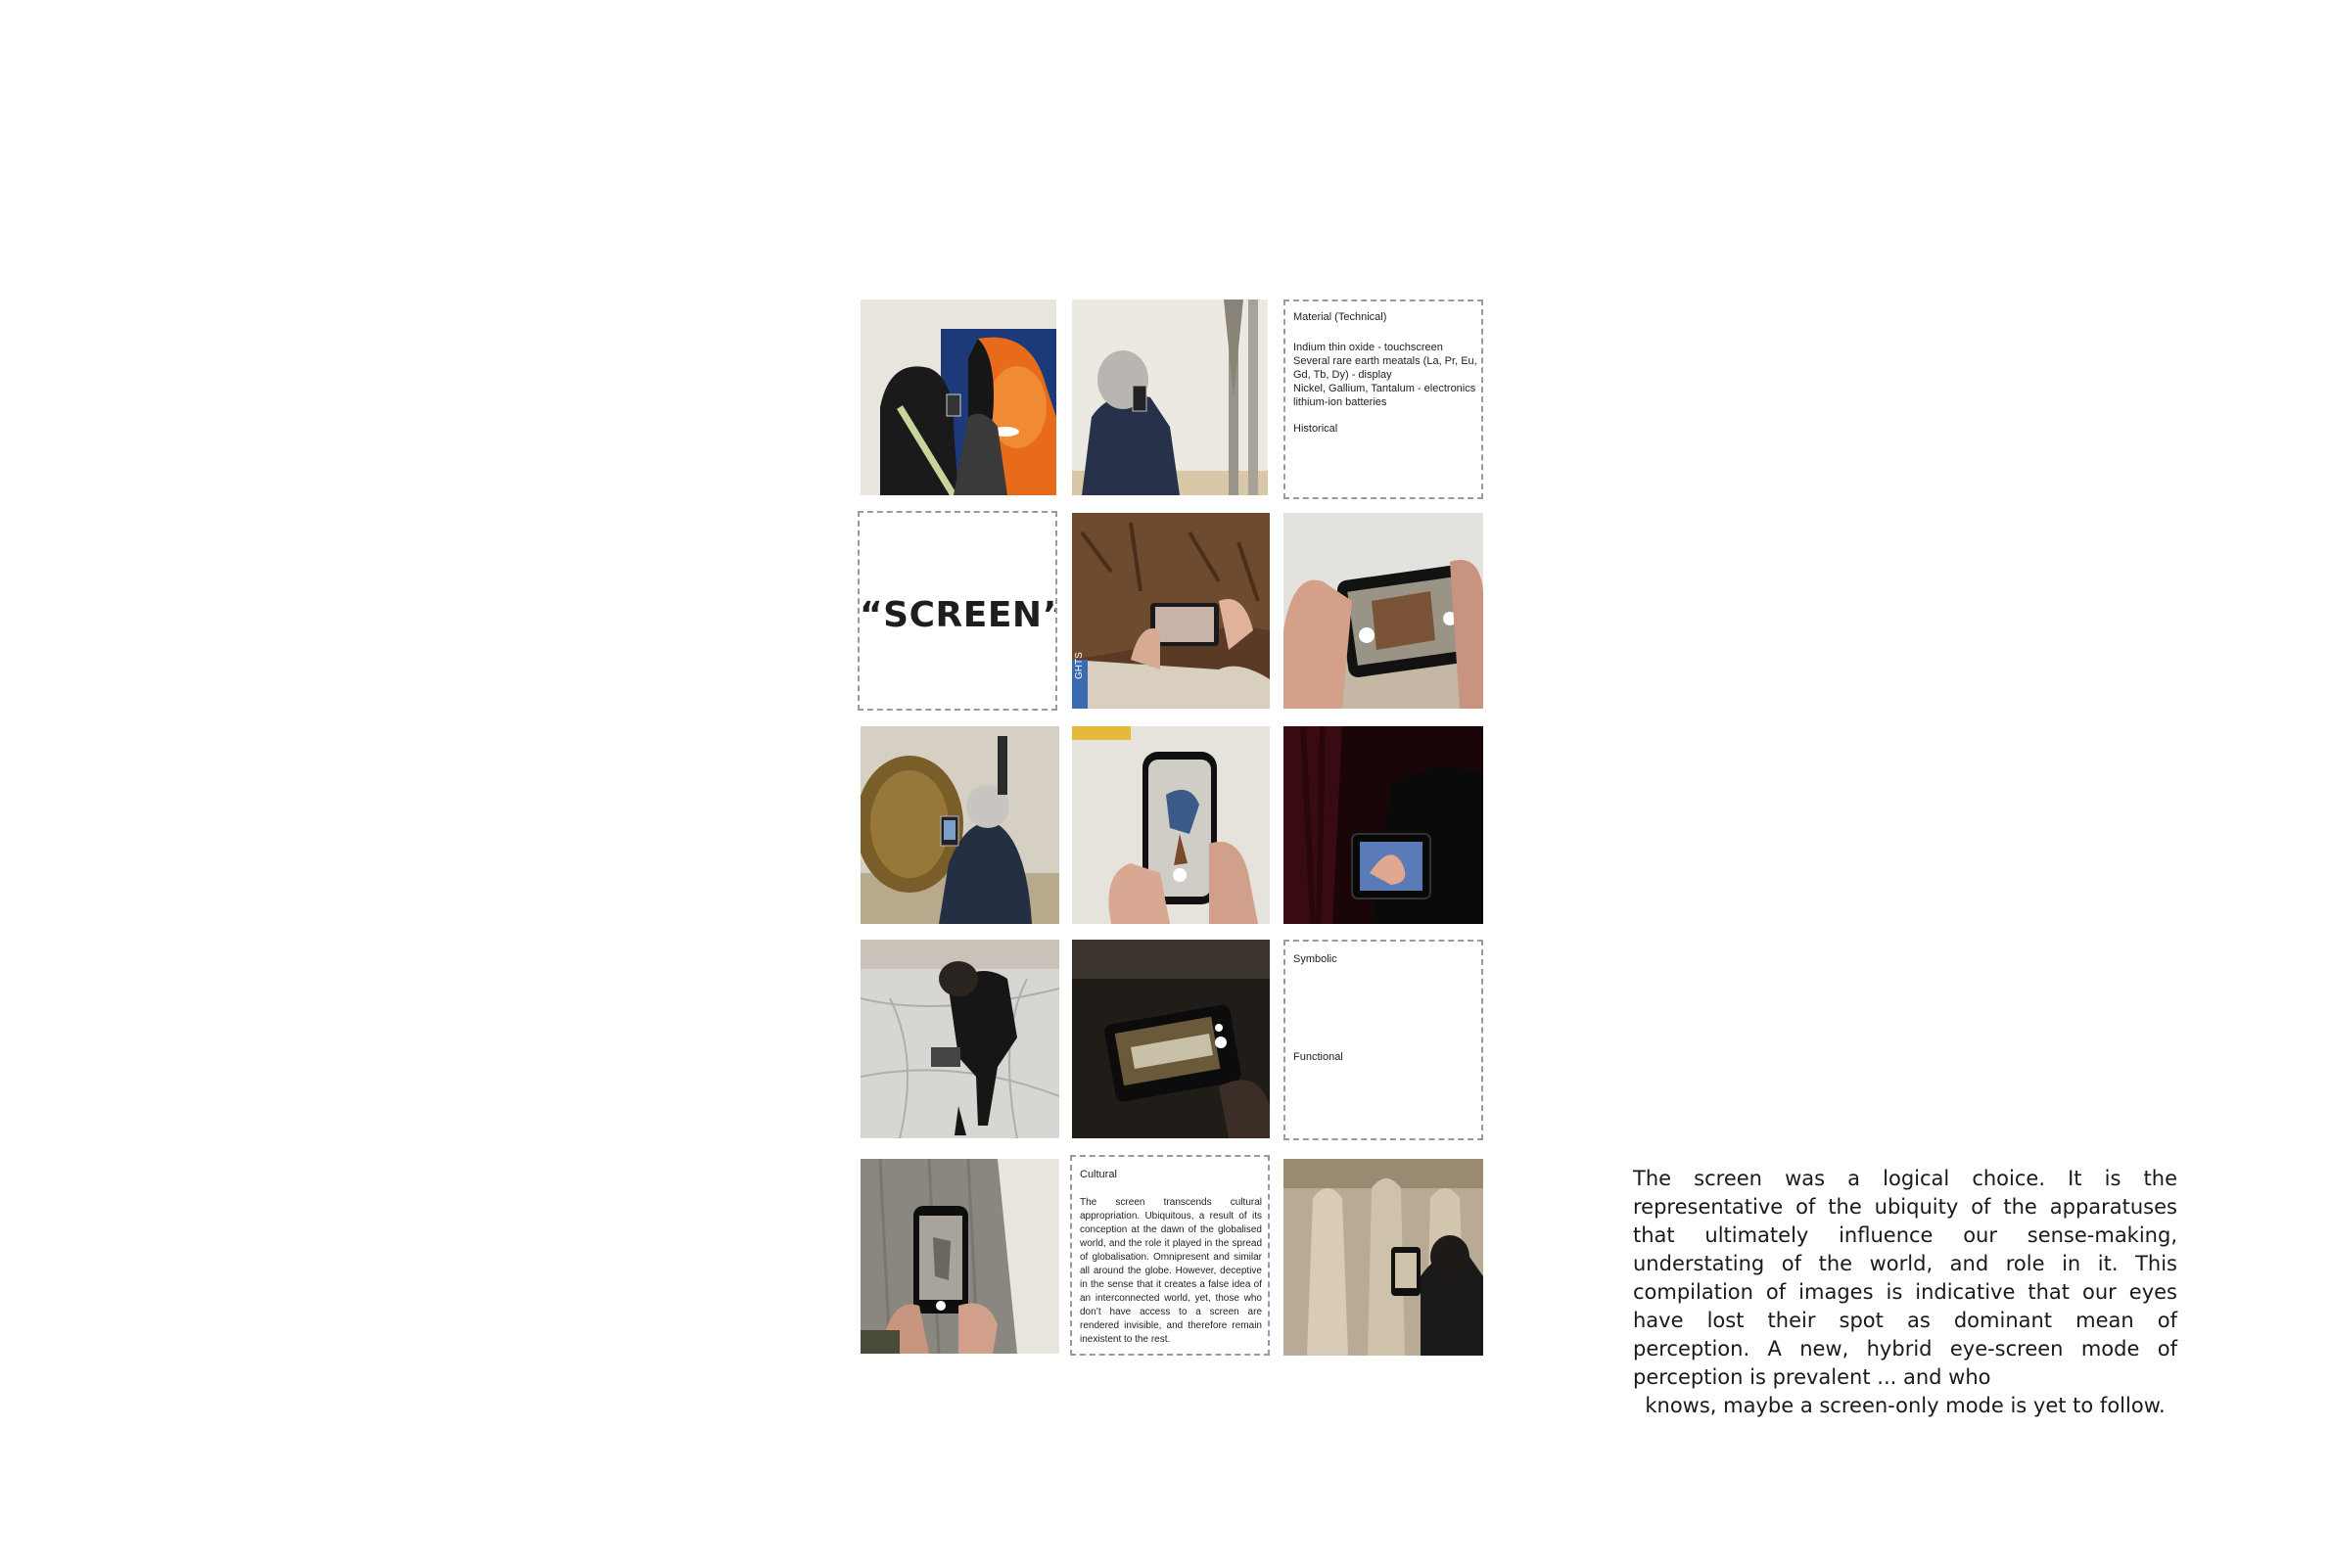 Image resolution: width=2331 pixels, height=1568 pixels. What do you see at coordinates (958, 615) in the screenshot?
I see `screen-title: “SCREEN”` at bounding box center [958, 615].